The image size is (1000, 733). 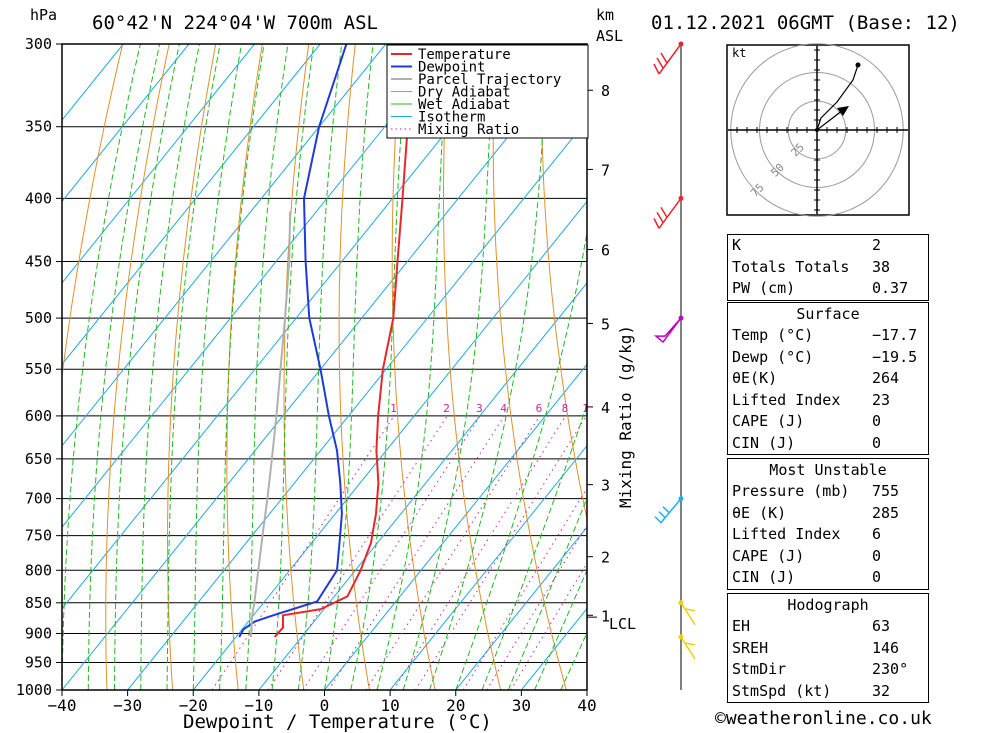 I want to click on mixing-ratio-label-8: 8, so click(x=565, y=408).